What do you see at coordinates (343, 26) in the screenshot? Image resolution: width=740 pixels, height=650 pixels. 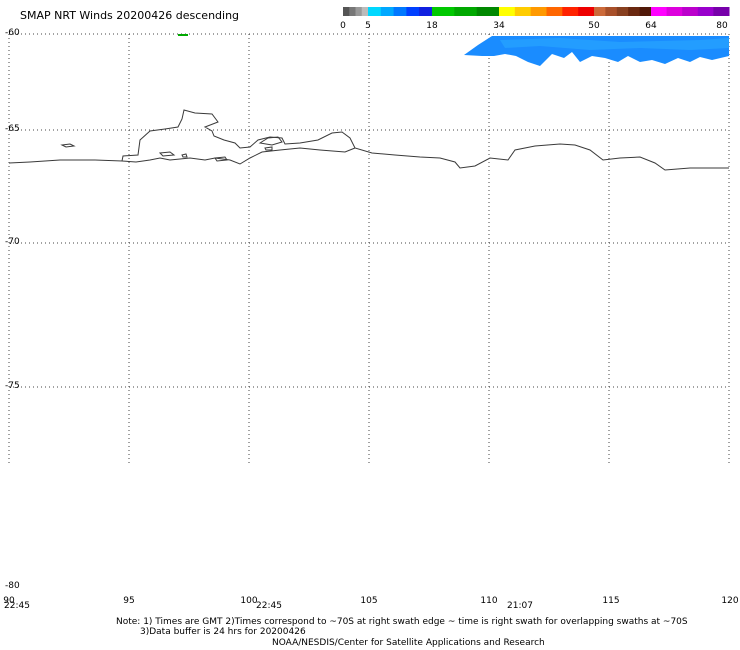 I see `colorbar-tick-label: 0` at bounding box center [343, 26].